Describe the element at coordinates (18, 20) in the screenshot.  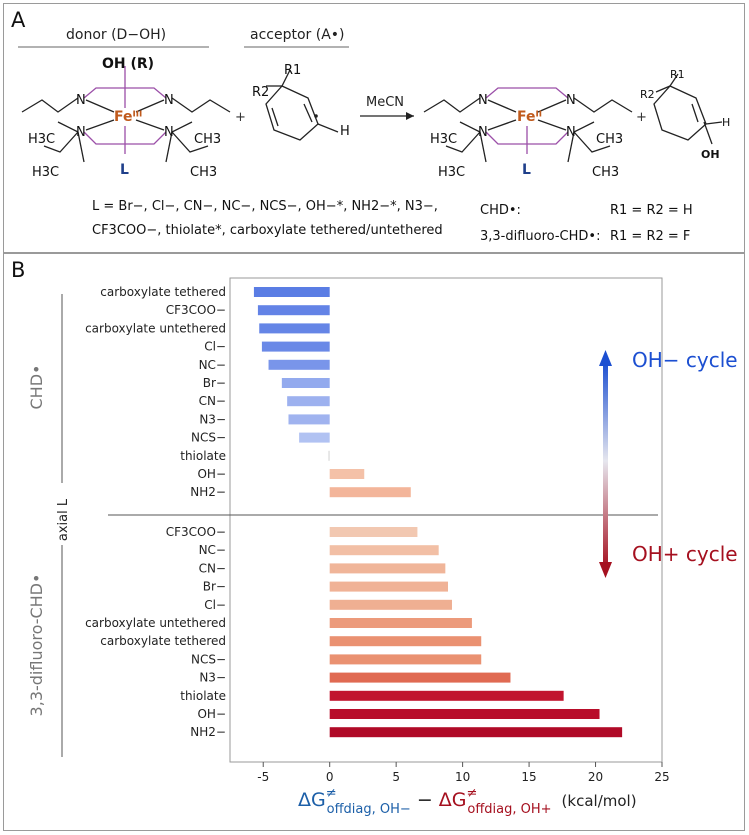
I see `panel-a-label: A` at that location.